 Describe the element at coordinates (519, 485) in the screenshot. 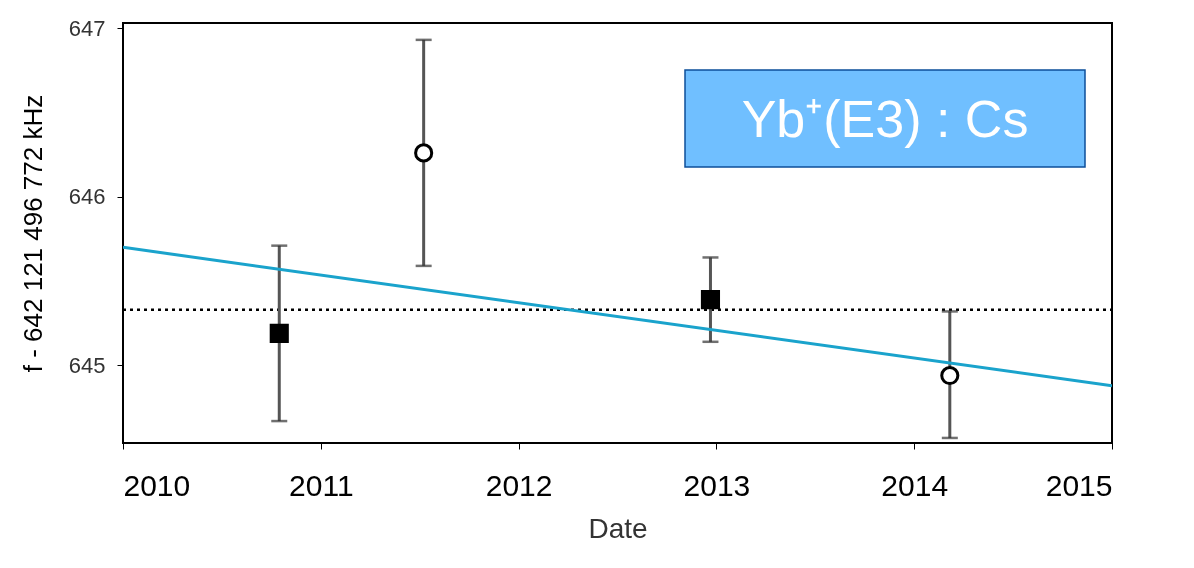

I see `x-tick-label: 2012` at that location.